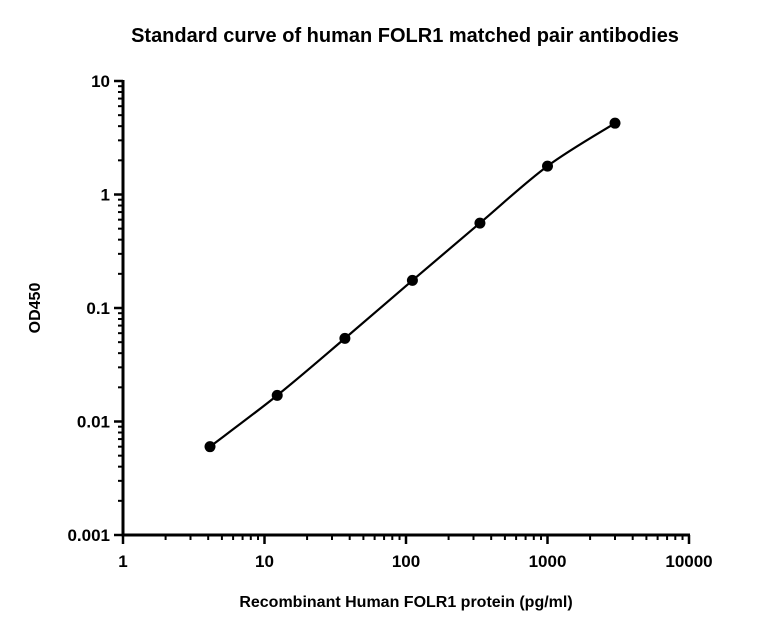  Describe the element at coordinates (100, 81) in the screenshot. I see `y-tick-label: 10` at that location.